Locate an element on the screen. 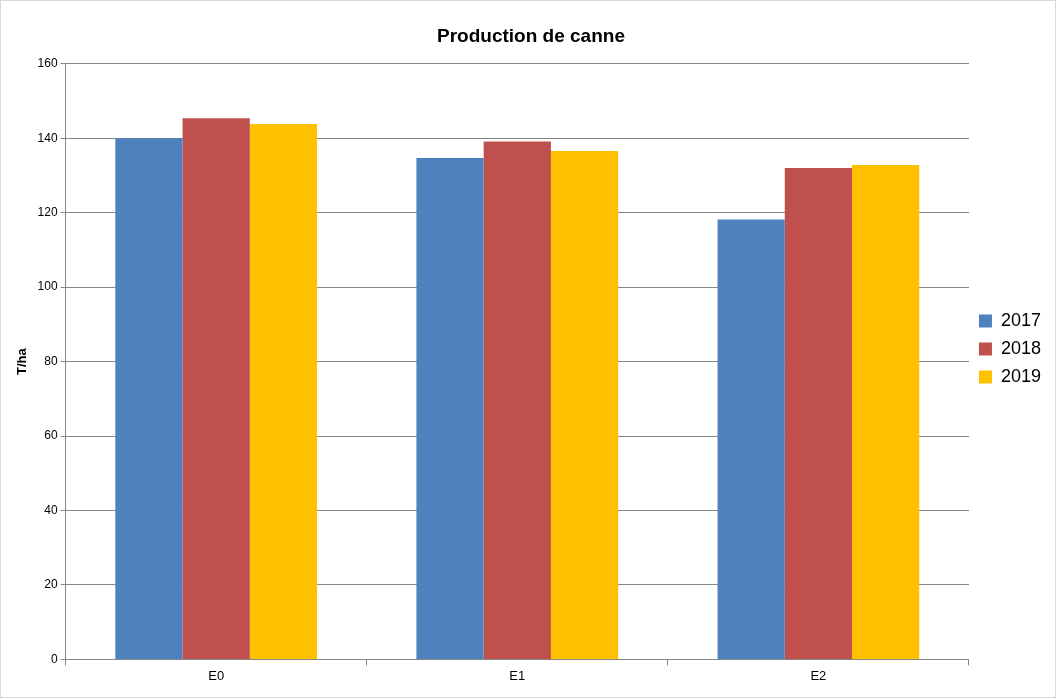  legend-label: 2019 is located at coordinates (1020, 375).